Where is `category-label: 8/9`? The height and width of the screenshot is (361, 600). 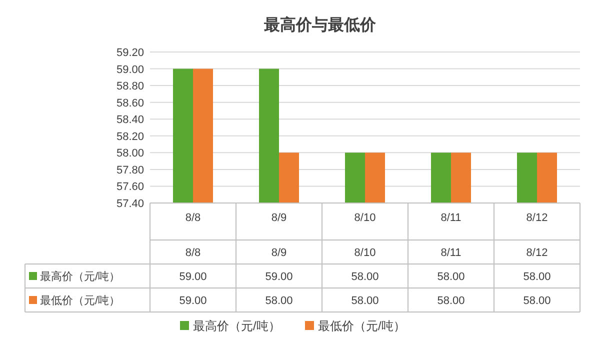
category-label: 8/9 is located at coordinates (279, 253).